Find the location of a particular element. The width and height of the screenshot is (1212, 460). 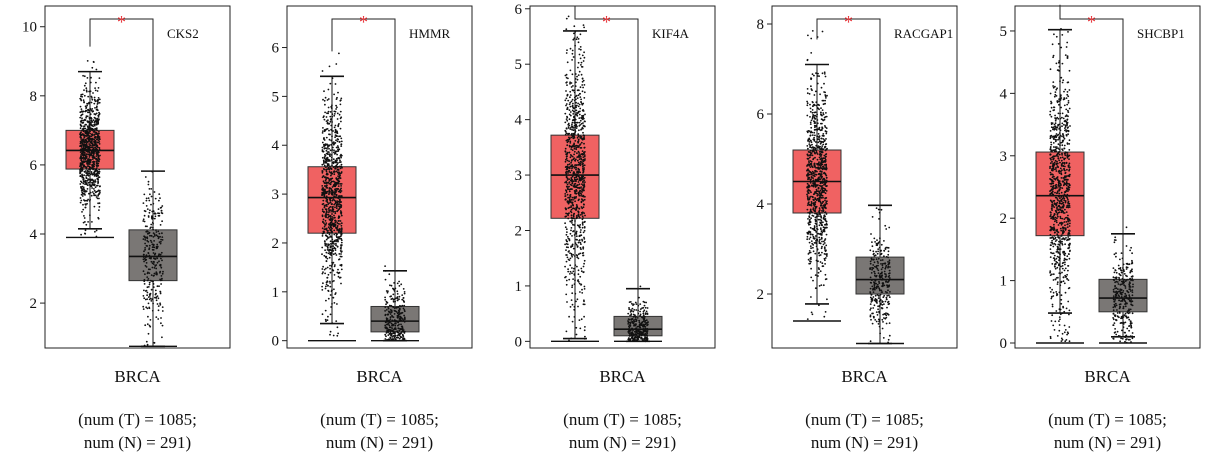

plot-frame is located at coordinates (1107, 177).